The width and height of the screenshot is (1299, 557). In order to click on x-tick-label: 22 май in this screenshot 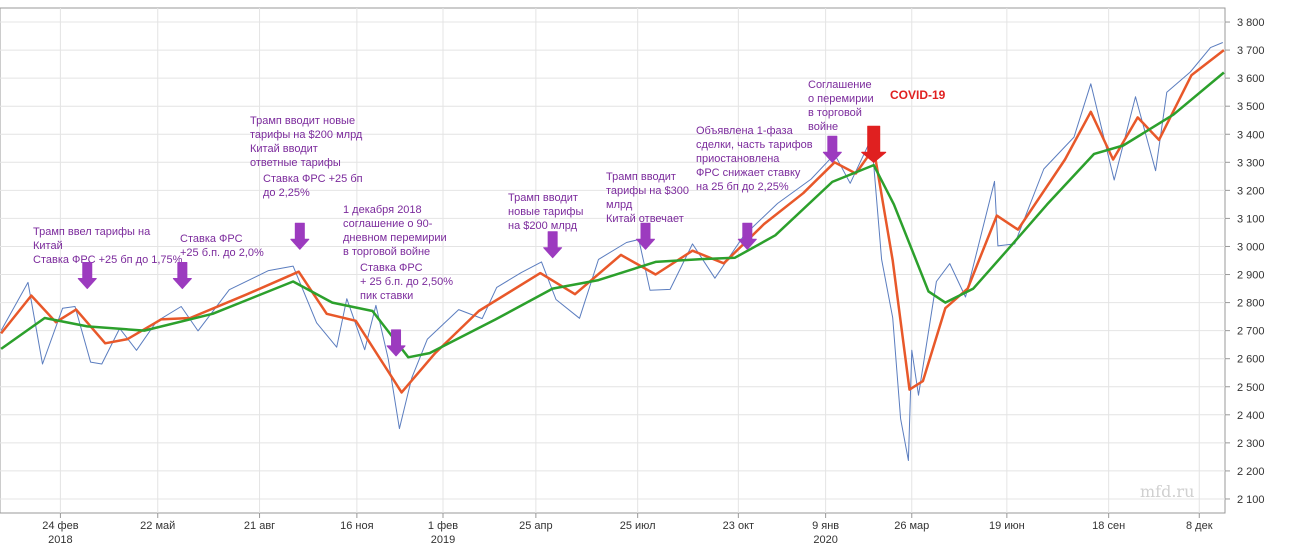, I will do `click(157, 526)`.